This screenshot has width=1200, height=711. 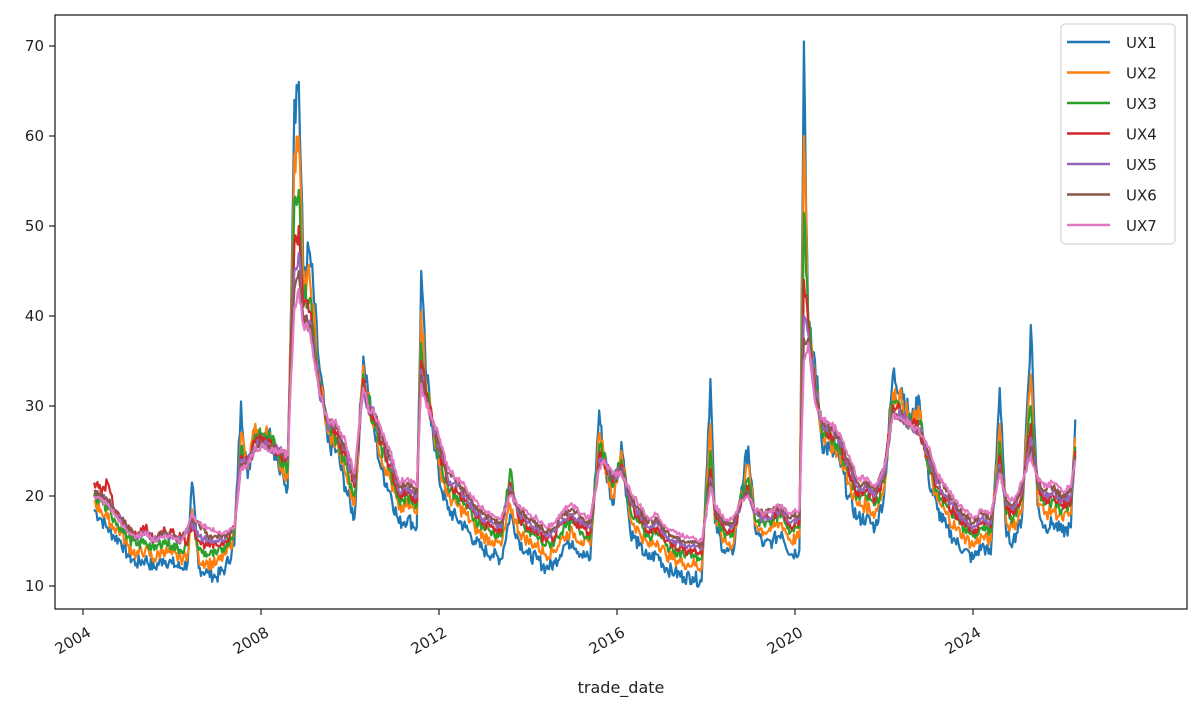 What do you see at coordinates (34, 316) in the screenshot?
I see `y-tick-label: 40` at bounding box center [34, 316].